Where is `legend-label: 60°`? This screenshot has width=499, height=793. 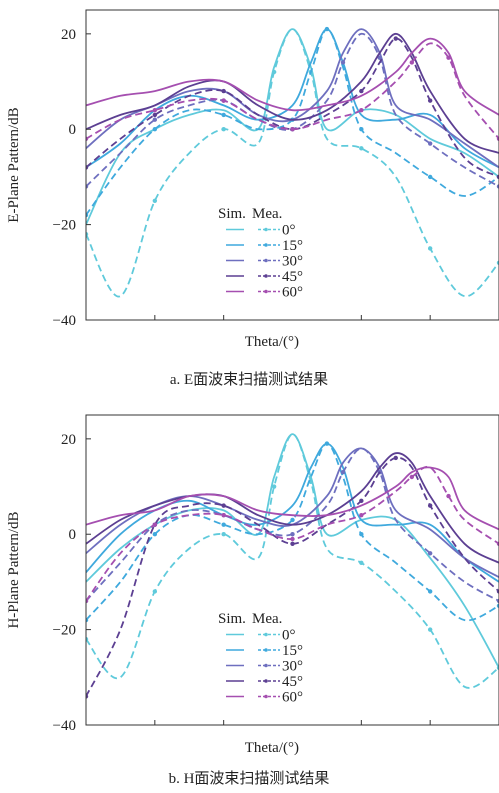
legend-label: 60° is located at coordinates (292, 293).